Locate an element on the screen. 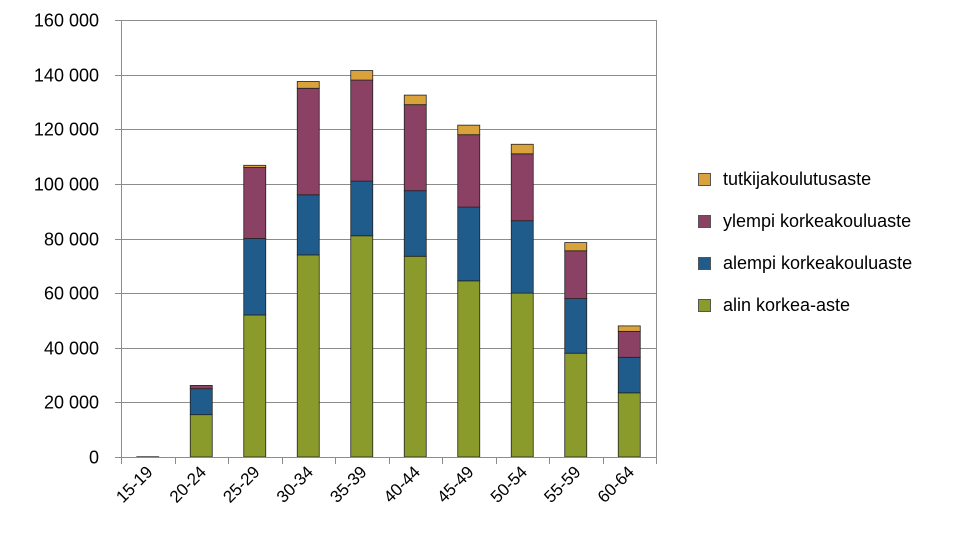 The height and width of the screenshot is (533, 970). bar-segment-50-54-tutkijakoulutusaste is located at coordinates (522, 149).